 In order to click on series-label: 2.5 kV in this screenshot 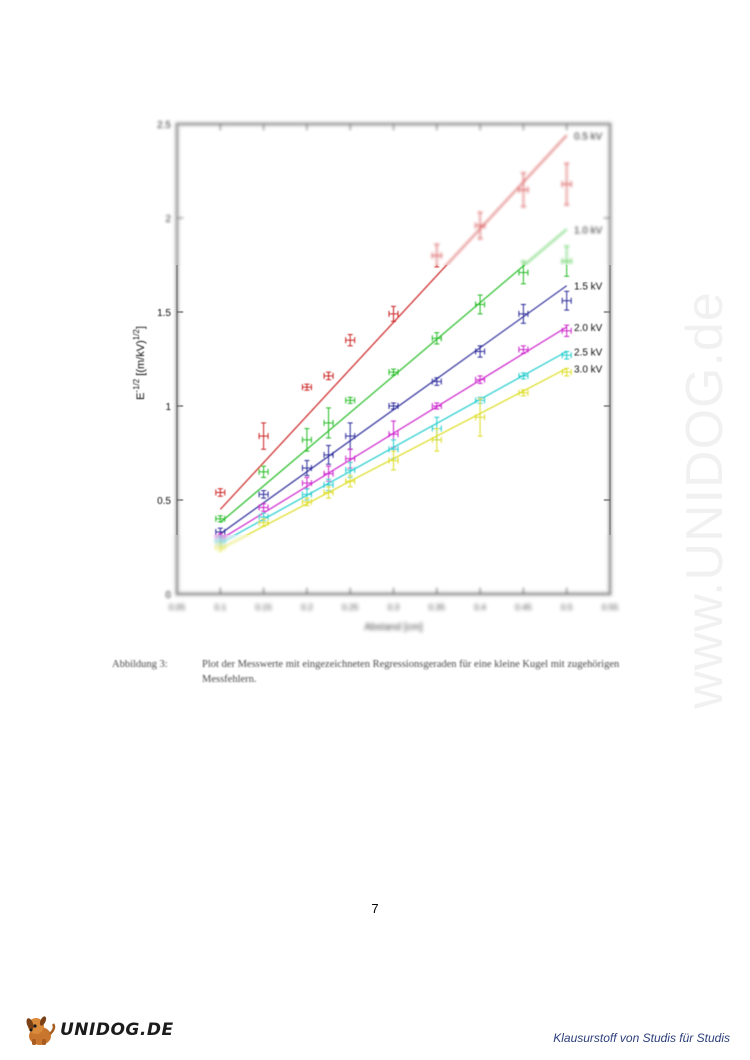, I will do `click(588, 352)`.